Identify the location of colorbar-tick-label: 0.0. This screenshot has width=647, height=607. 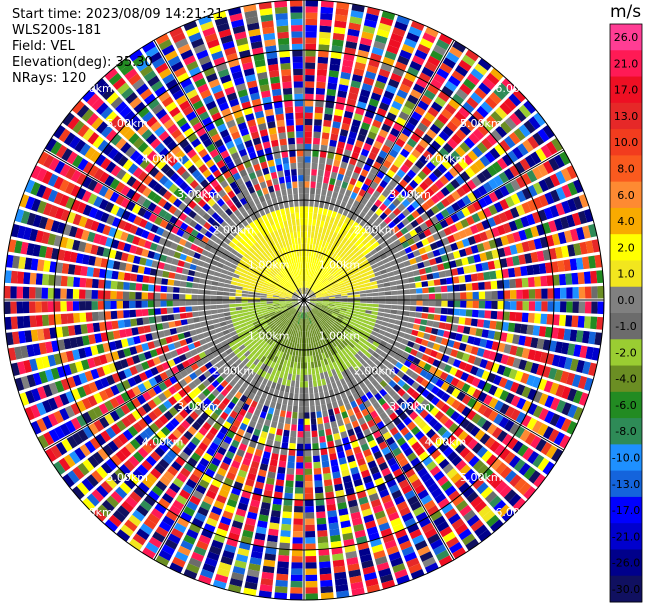
(626, 300).